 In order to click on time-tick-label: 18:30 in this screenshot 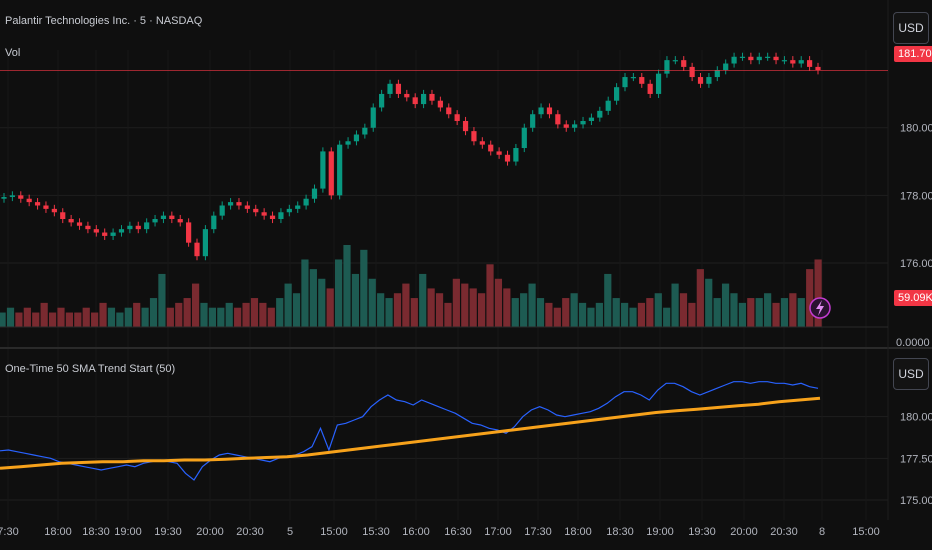, I will do `click(620, 532)`.